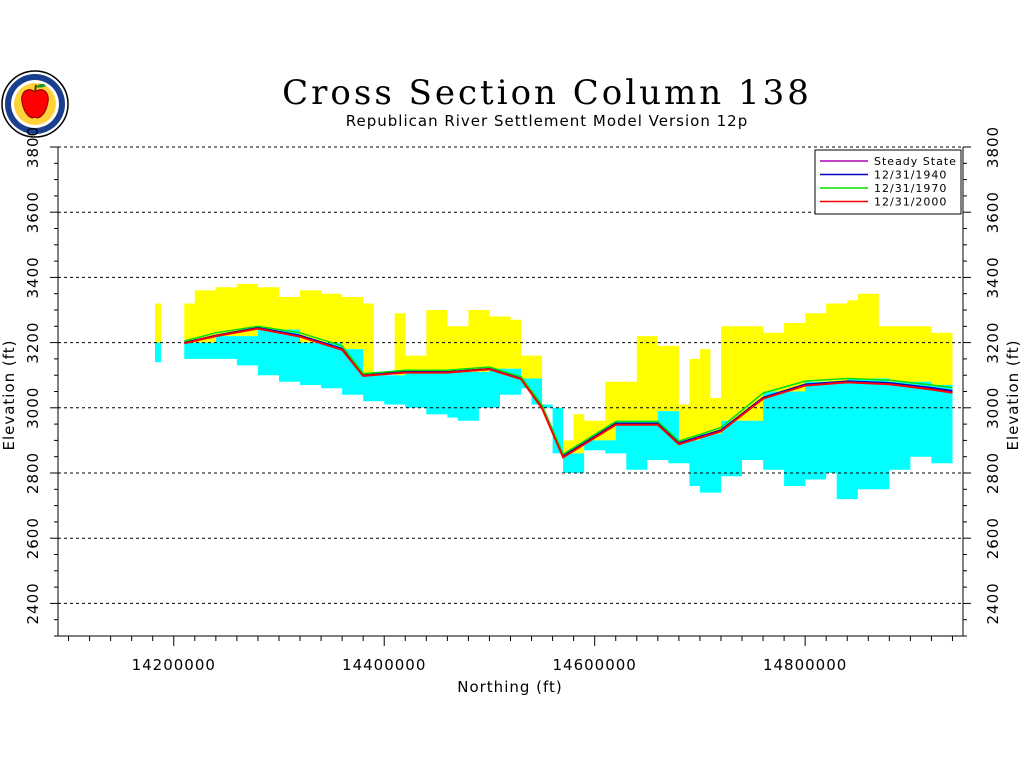  What do you see at coordinates (993, 538) in the screenshot?
I see `y-tick-label-right: 2600` at bounding box center [993, 538].